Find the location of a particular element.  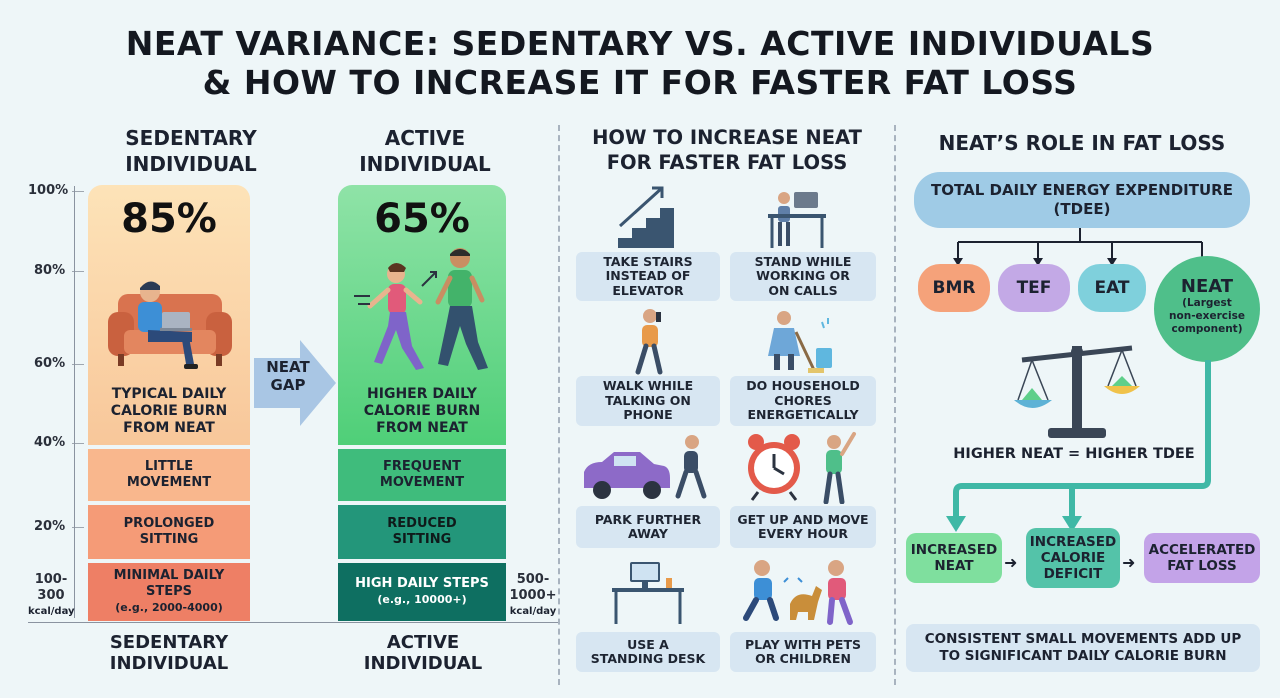

eat-pill: EAT is located at coordinates (1112, 288).